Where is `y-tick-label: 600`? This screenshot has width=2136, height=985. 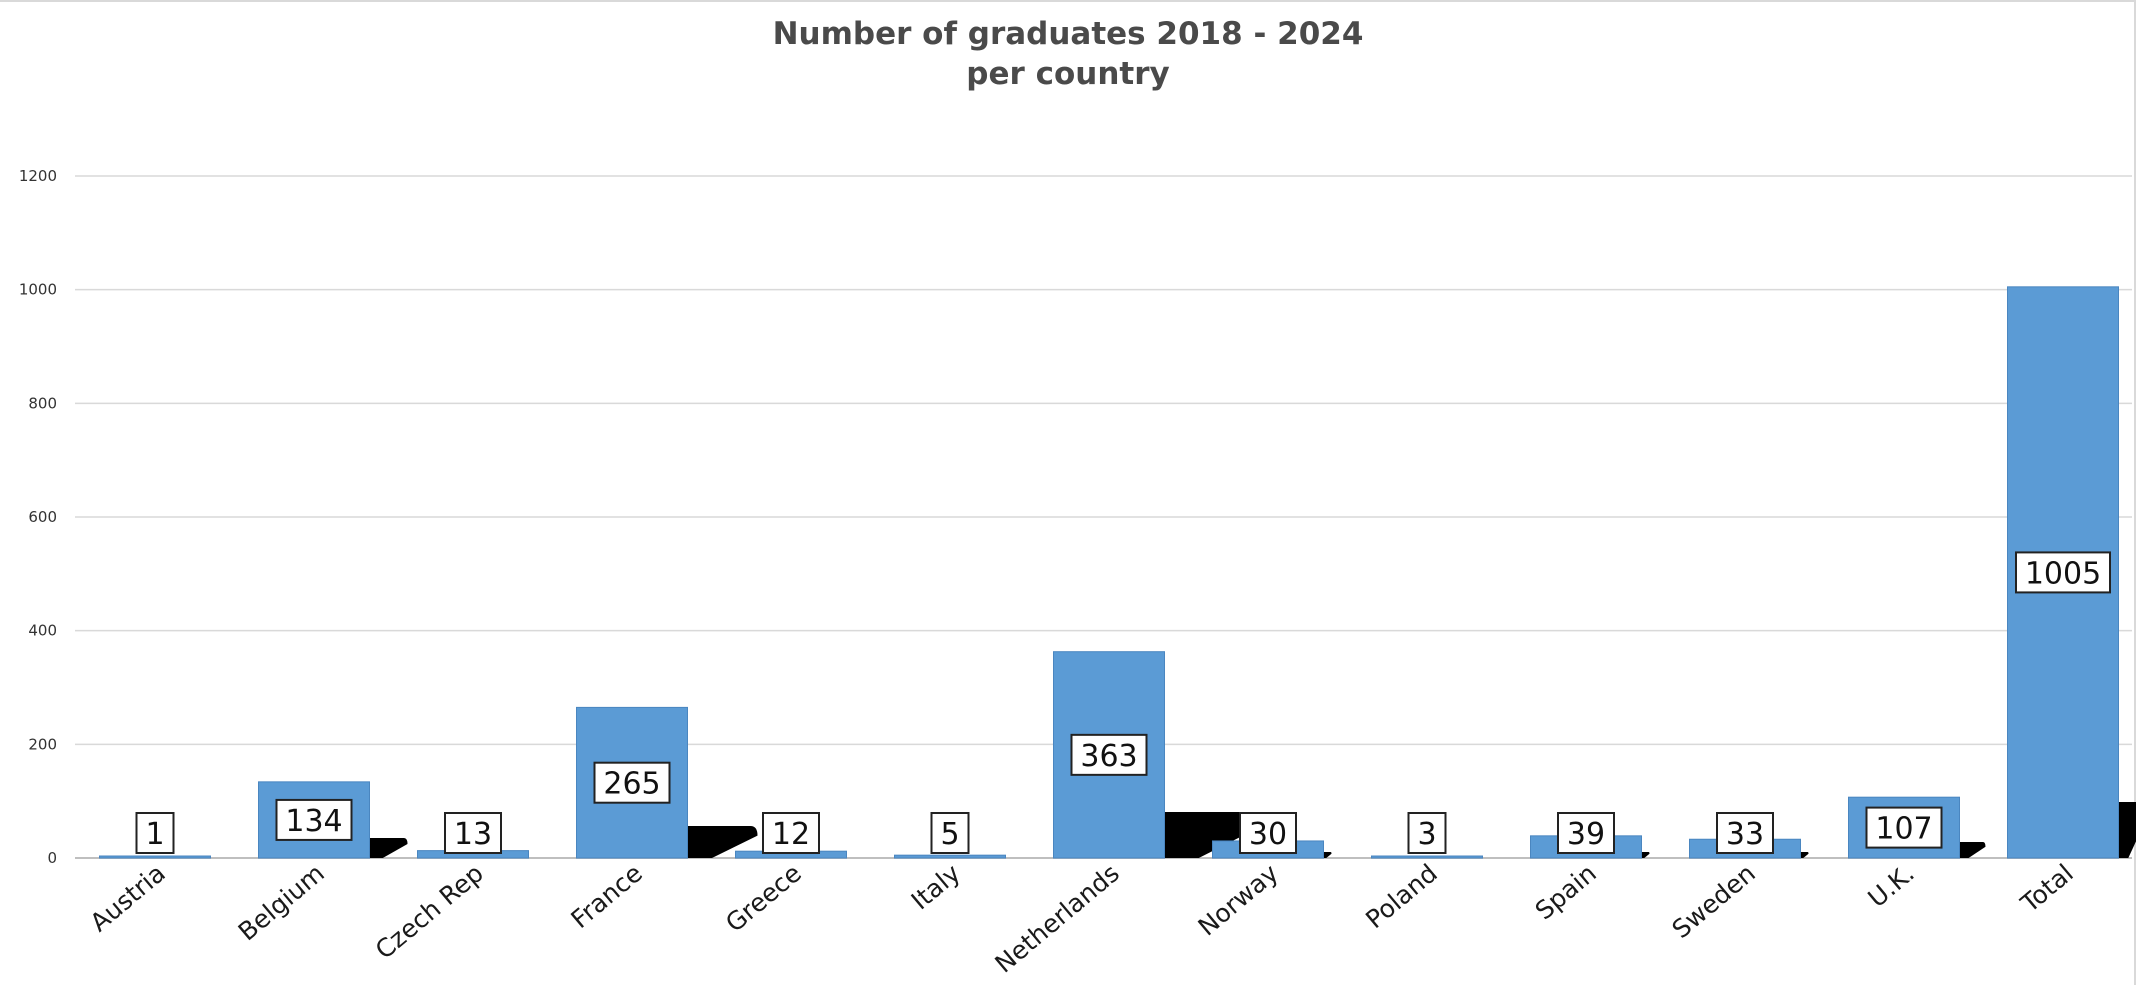 y-tick-label: 600 is located at coordinates (42, 517).